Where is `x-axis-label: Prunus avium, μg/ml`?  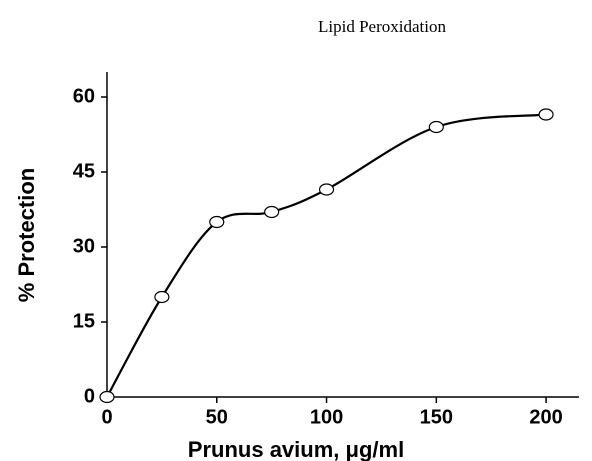 x-axis-label: Prunus avium, μg/ml is located at coordinates (296, 449).